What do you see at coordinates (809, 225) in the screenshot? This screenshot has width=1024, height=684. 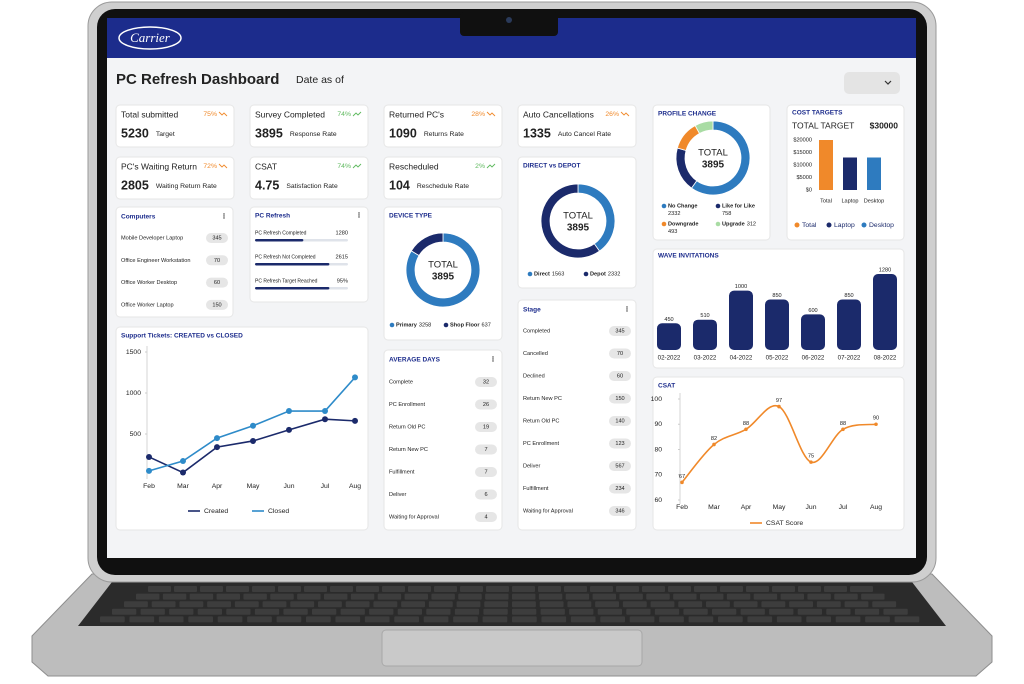 I see `legend-name: Total` at bounding box center [809, 225].